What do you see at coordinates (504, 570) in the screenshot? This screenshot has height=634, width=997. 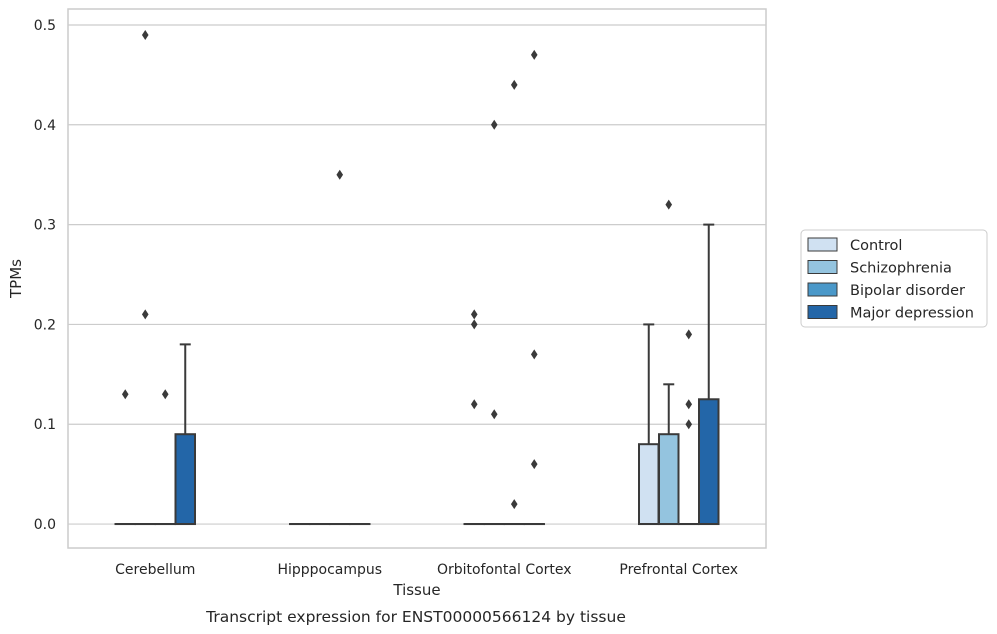 I see `x-tick-label: Orbitofontal Cortex` at bounding box center [504, 570].